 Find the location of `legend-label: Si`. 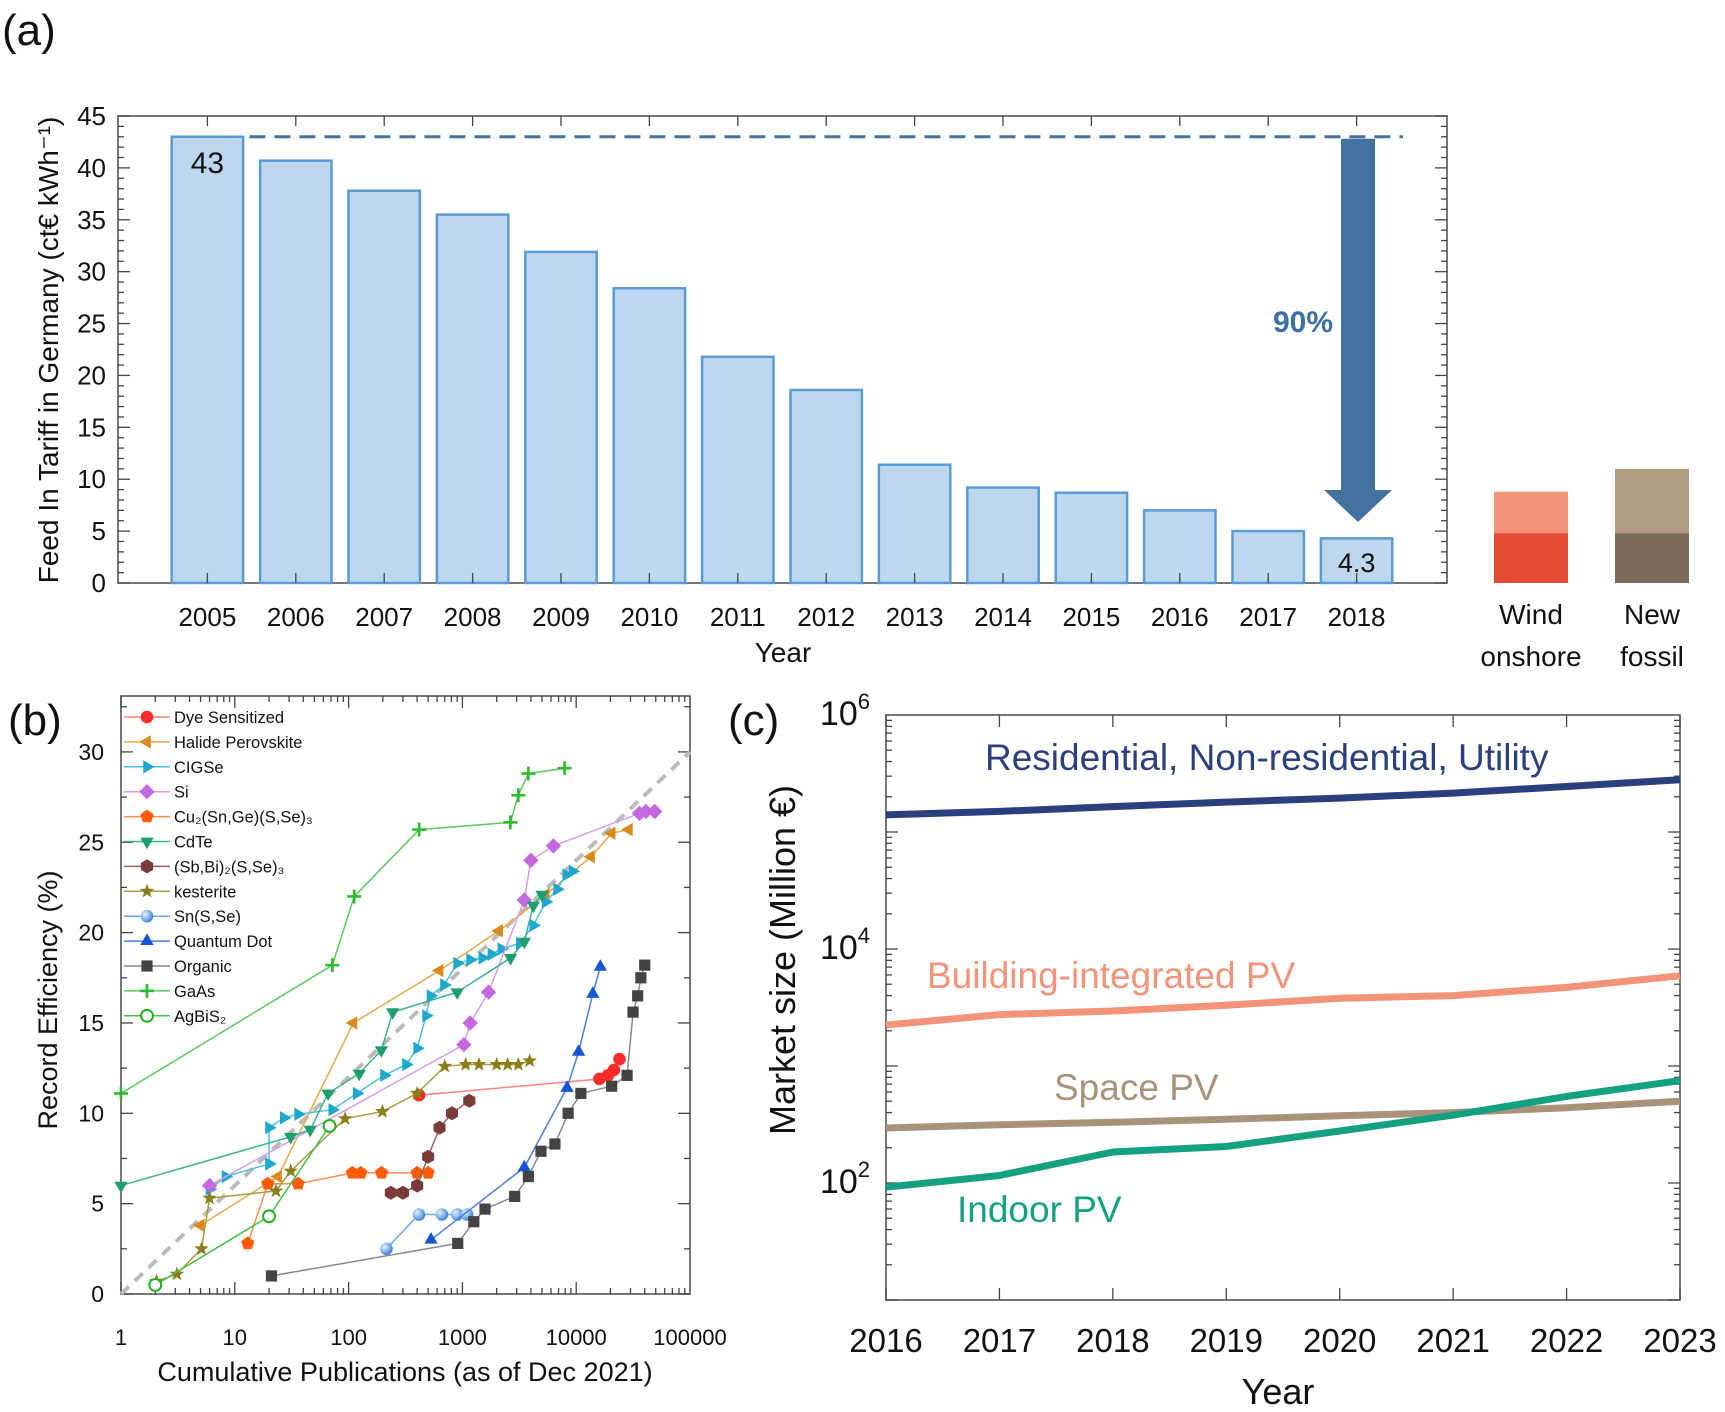

legend-label: Si is located at coordinates (181, 793).